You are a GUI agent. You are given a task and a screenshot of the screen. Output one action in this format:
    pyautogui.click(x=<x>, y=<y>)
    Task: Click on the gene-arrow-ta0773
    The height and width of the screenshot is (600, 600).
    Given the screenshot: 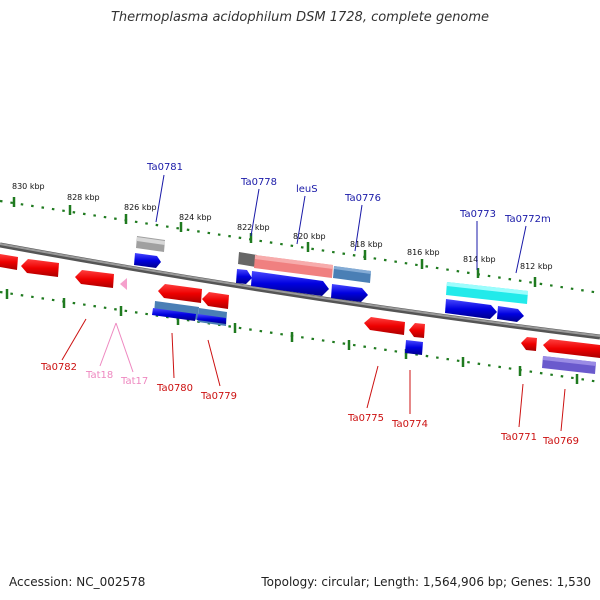 What is the action you would take?
    pyautogui.click(x=471, y=309)
    